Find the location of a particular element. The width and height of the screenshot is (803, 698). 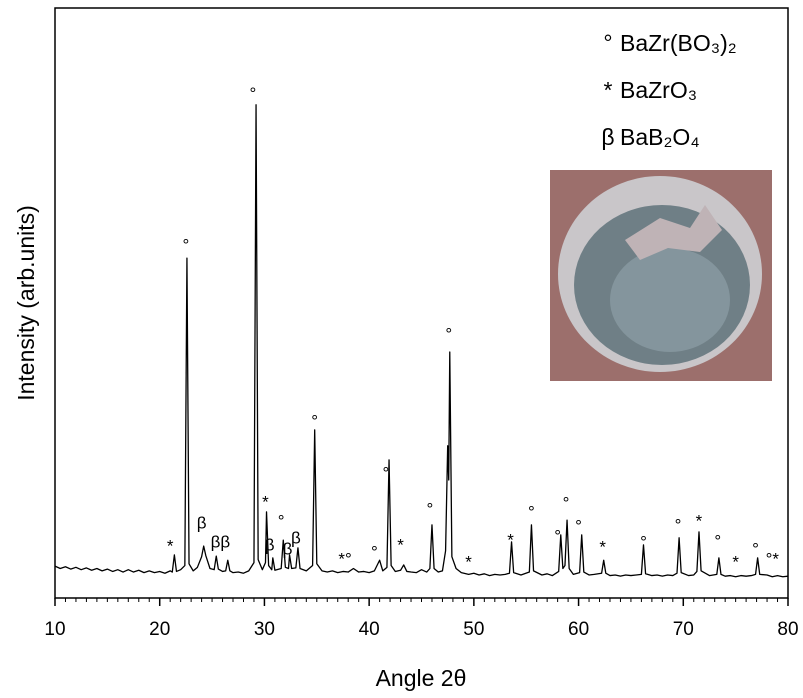

x-tick-label: 10 is located at coordinates (54, 629).